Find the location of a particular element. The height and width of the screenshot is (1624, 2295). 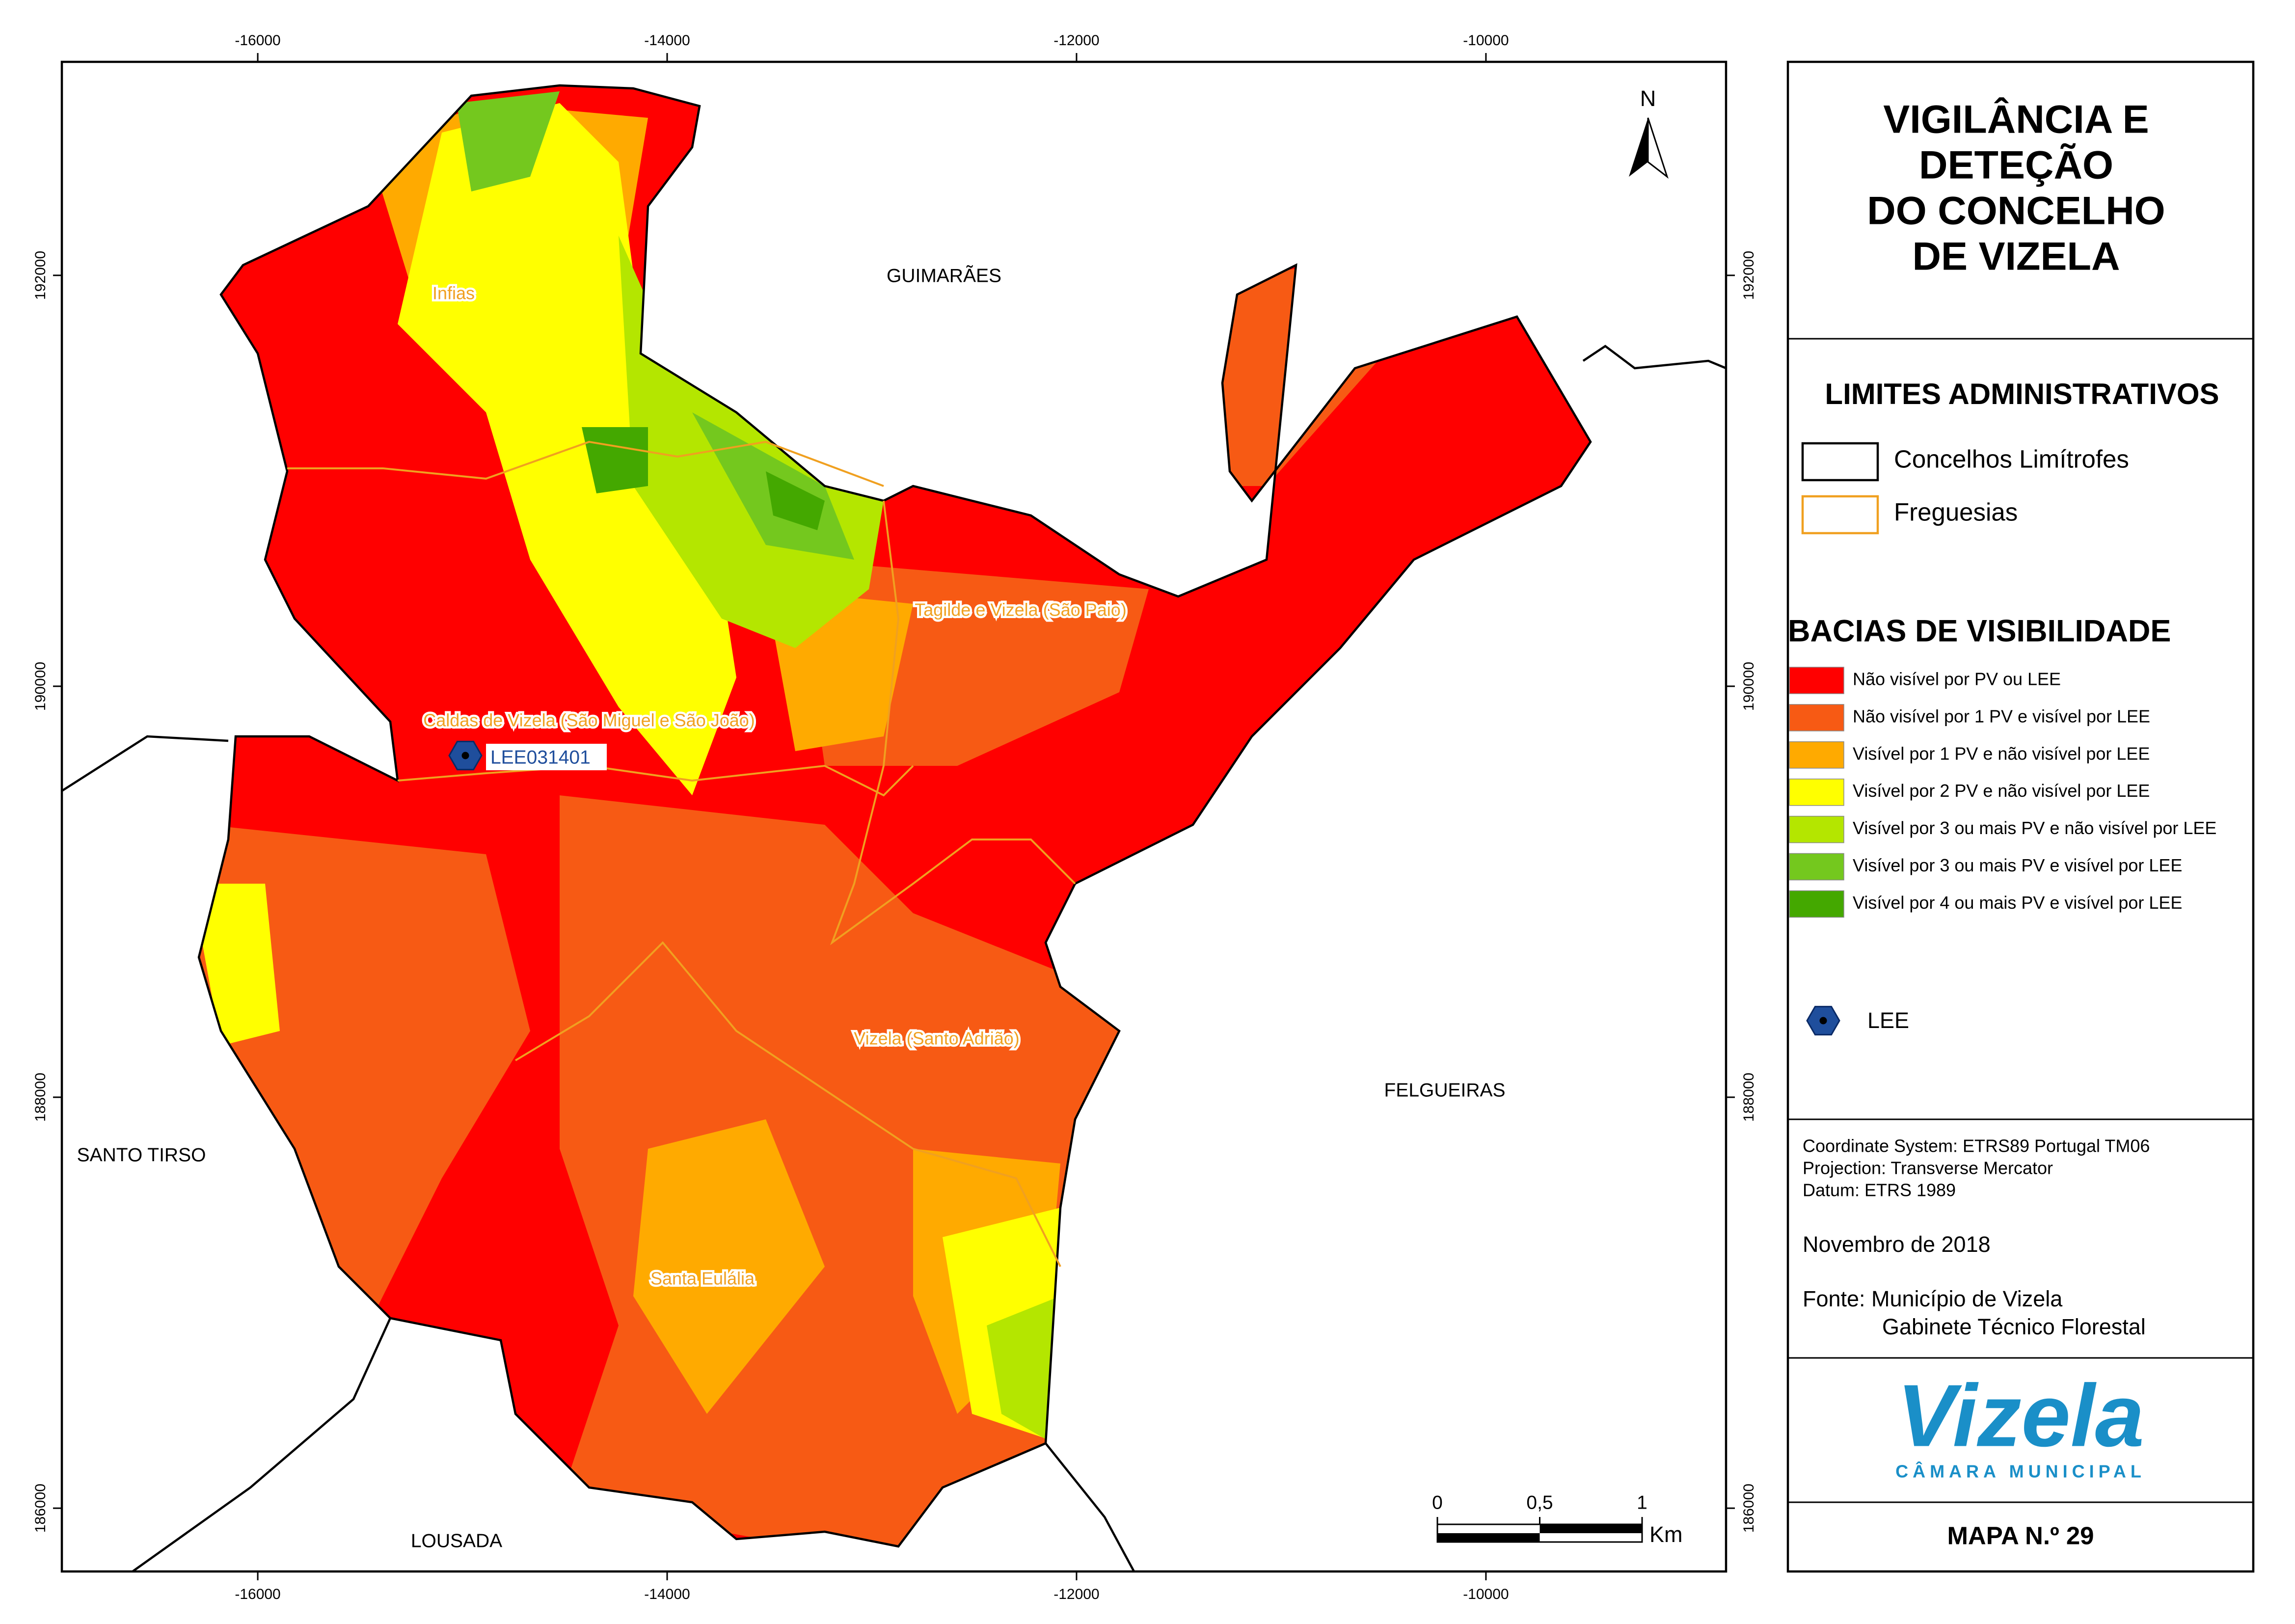

neighbor-label: FELGUEIRAS is located at coordinates (1445, 1090).